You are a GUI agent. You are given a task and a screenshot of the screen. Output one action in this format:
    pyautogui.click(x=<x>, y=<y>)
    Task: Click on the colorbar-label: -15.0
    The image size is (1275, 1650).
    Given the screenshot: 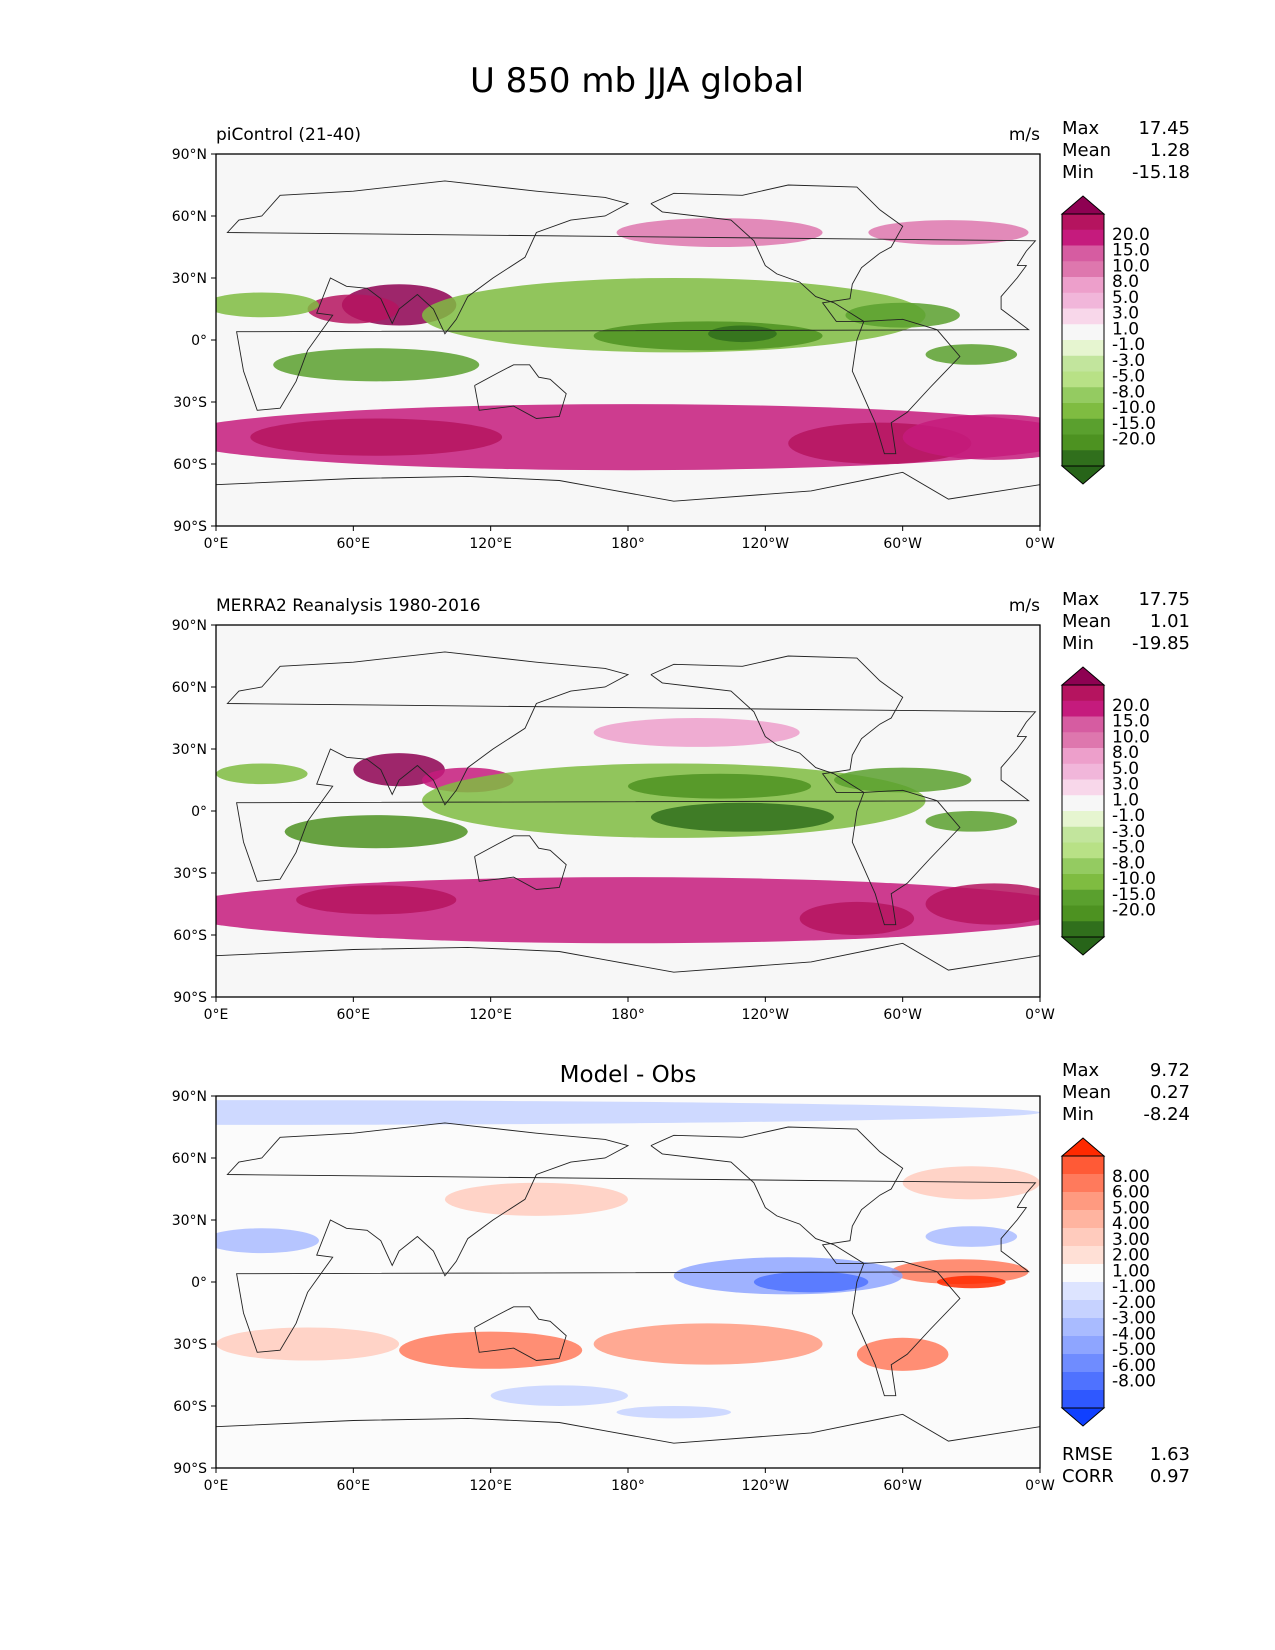 What is the action you would take?
    pyautogui.click(x=1134, y=895)
    